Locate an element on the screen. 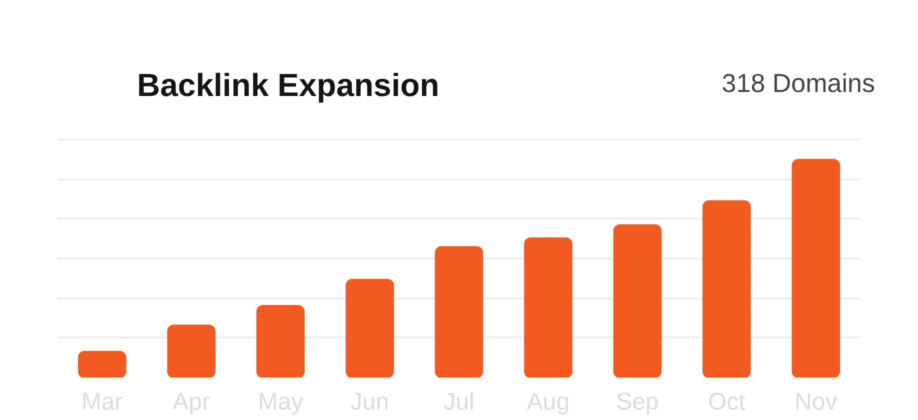 The height and width of the screenshot is (420, 918). chart-title: Backlink Expansion is located at coordinates (288, 85).